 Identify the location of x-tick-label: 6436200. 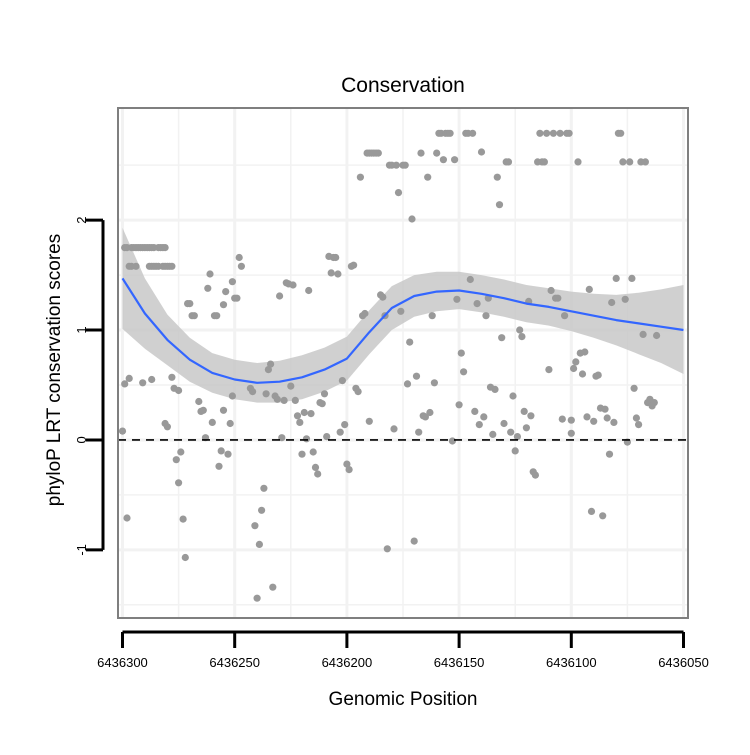
(347, 662).